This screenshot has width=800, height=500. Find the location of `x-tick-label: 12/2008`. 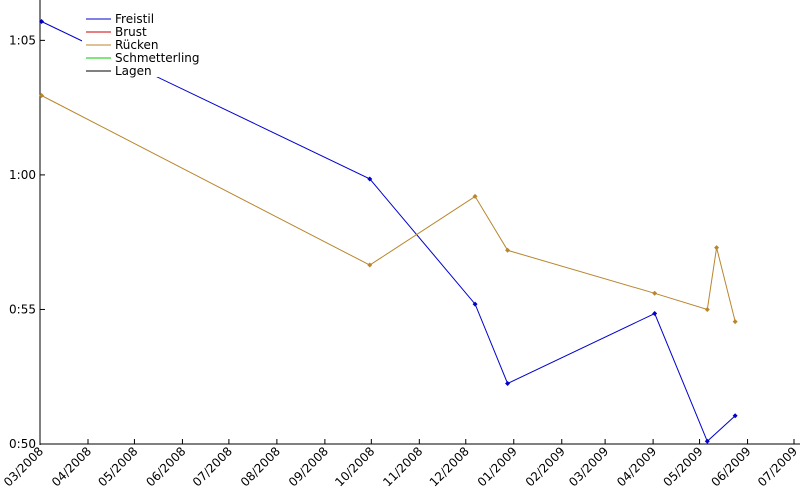

x-tick-label: 12/2008 is located at coordinates (449, 466).